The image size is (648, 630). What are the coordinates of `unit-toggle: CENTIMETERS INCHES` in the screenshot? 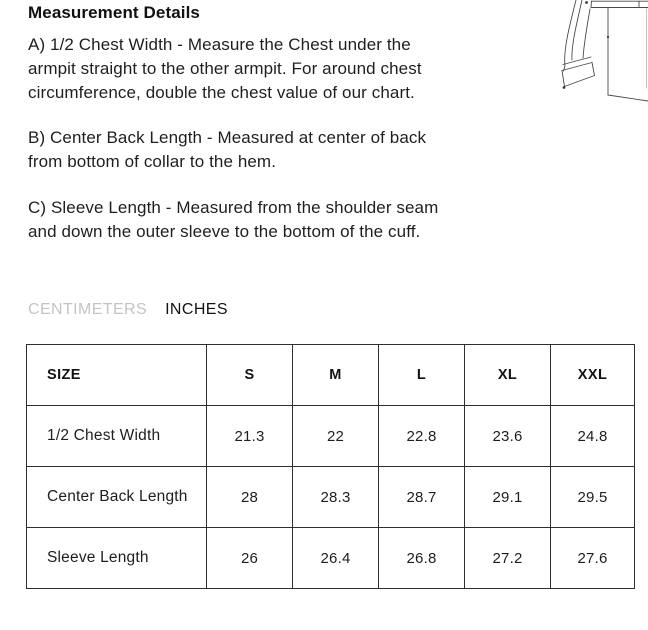 It's located at (128, 310).